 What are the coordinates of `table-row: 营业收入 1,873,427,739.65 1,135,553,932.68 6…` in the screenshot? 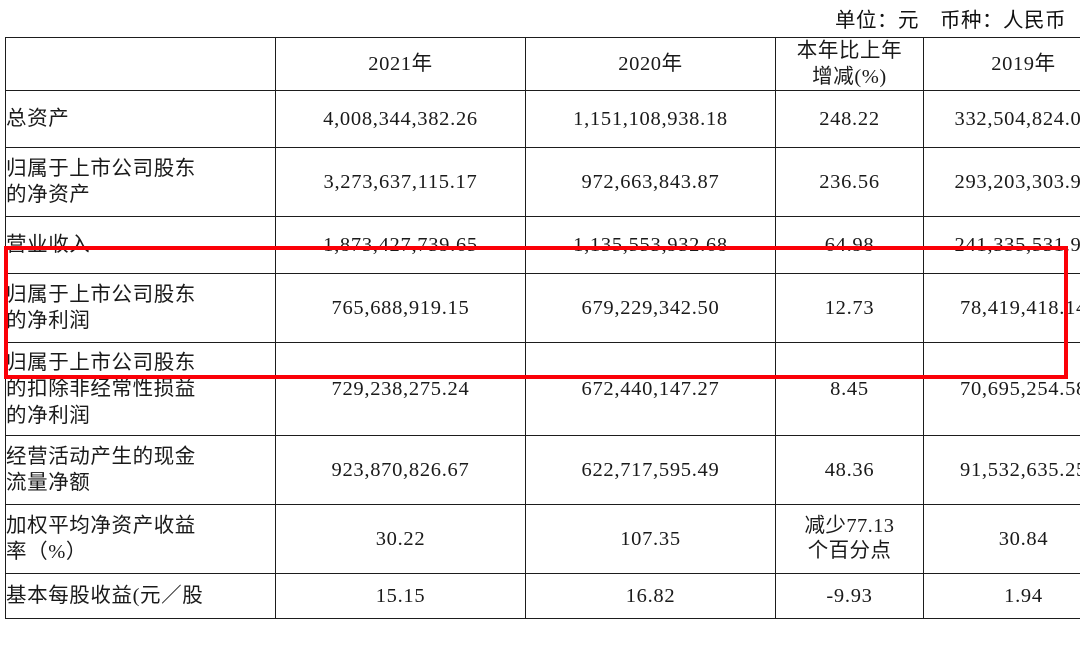 It's located at (542, 245).